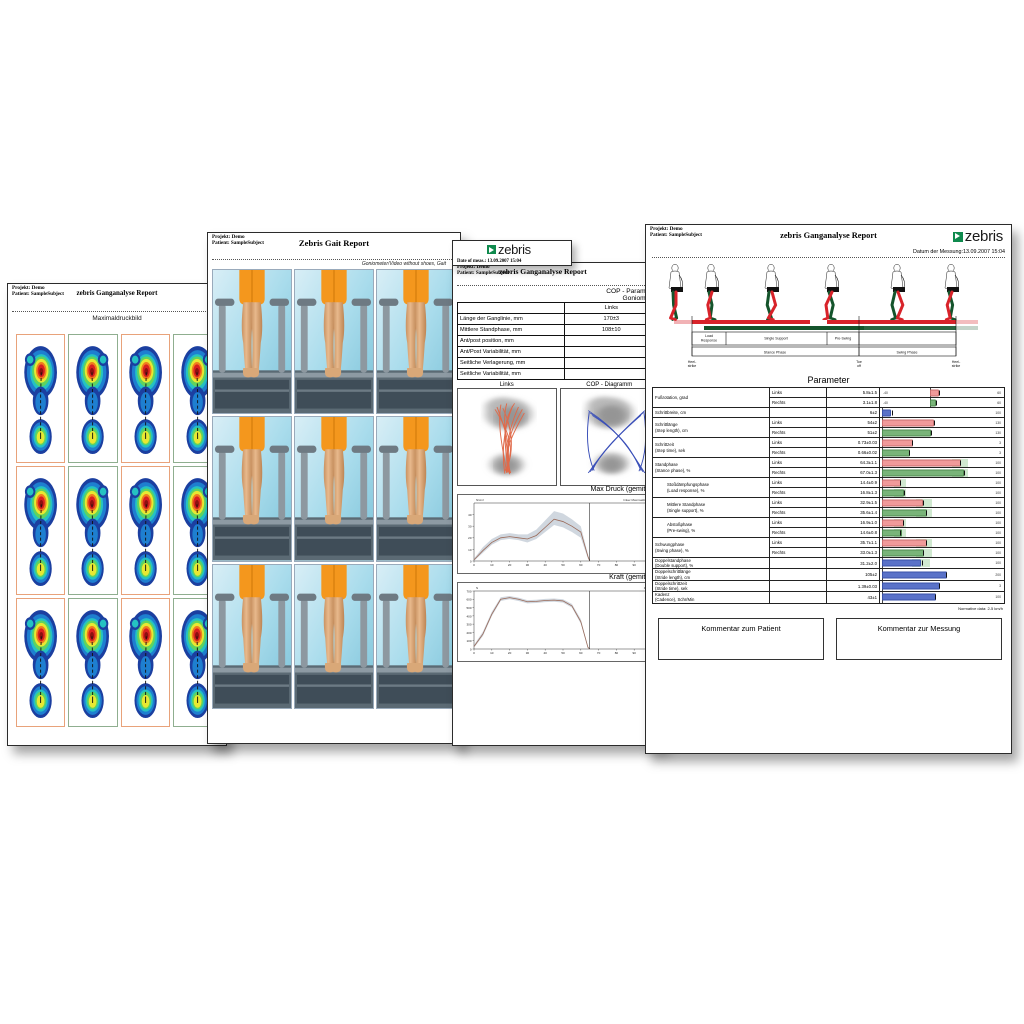  I want to click on parameter-value-right: 67.0±1.3, so click(853, 472).